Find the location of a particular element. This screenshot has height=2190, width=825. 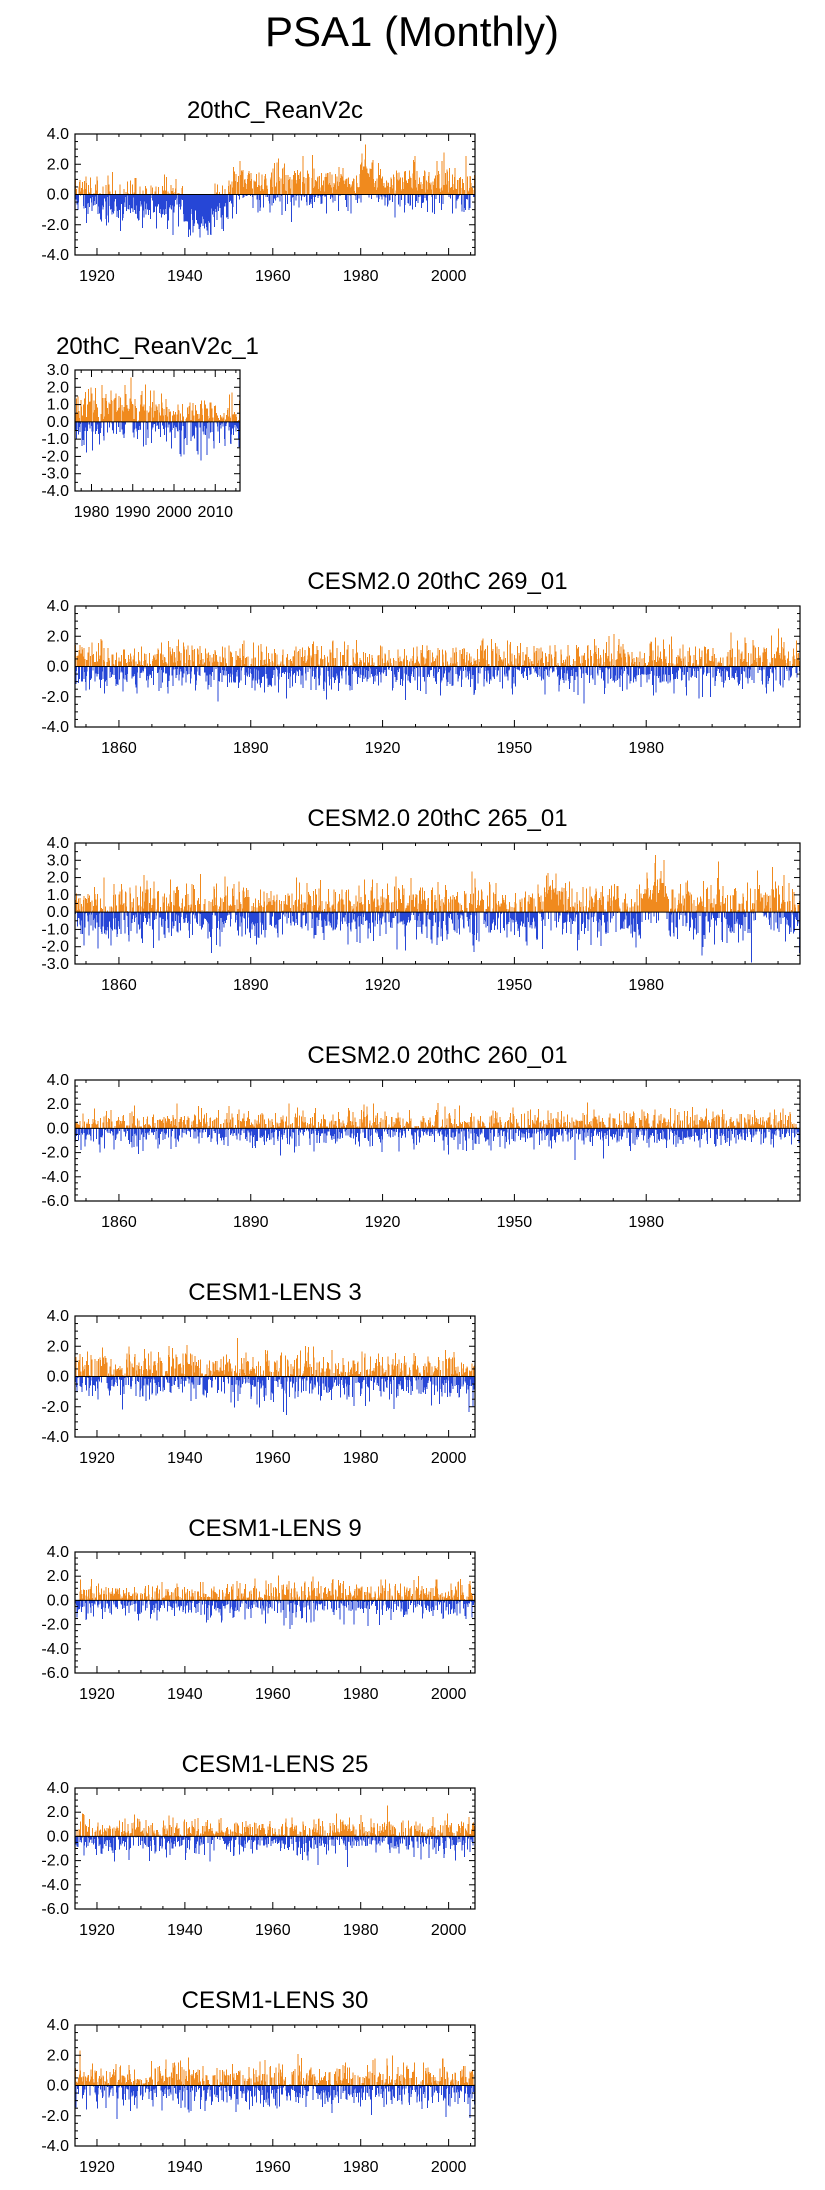

x-tick-label: 1990 is located at coordinates (133, 512).